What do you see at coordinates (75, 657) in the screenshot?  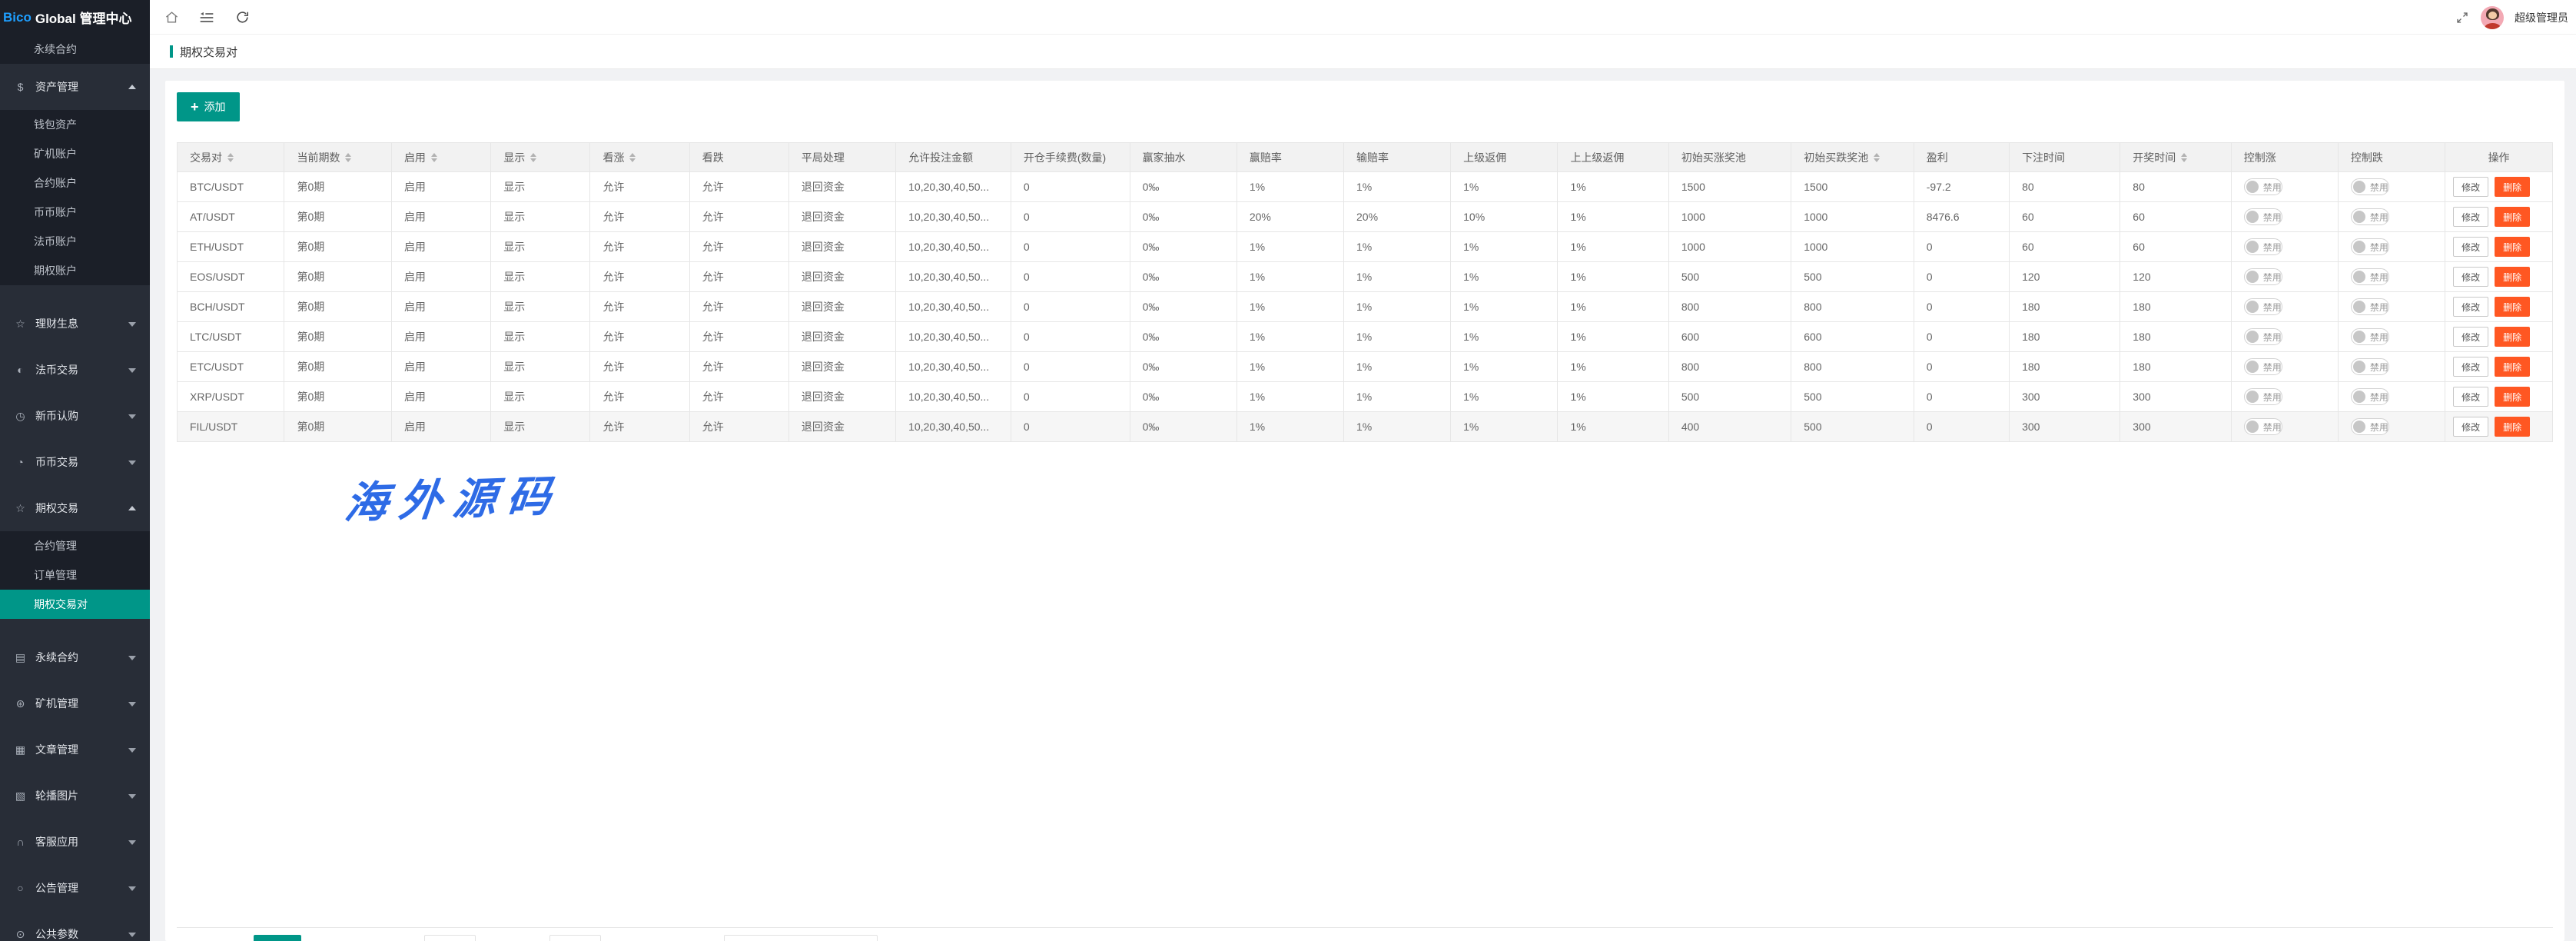 I see `sidebar-item-perpetual-contract: ▤ 永续合约` at bounding box center [75, 657].